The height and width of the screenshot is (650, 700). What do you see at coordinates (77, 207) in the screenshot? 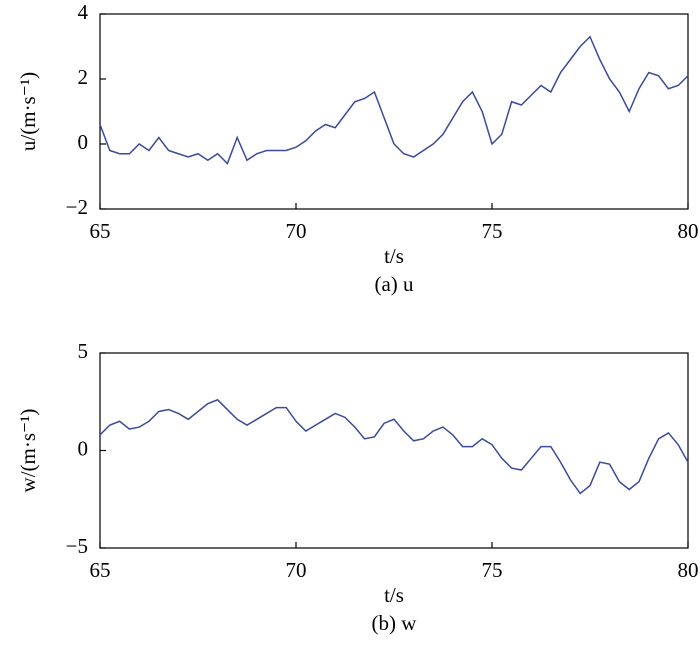
I see `y-tick-label: −2` at bounding box center [77, 207].